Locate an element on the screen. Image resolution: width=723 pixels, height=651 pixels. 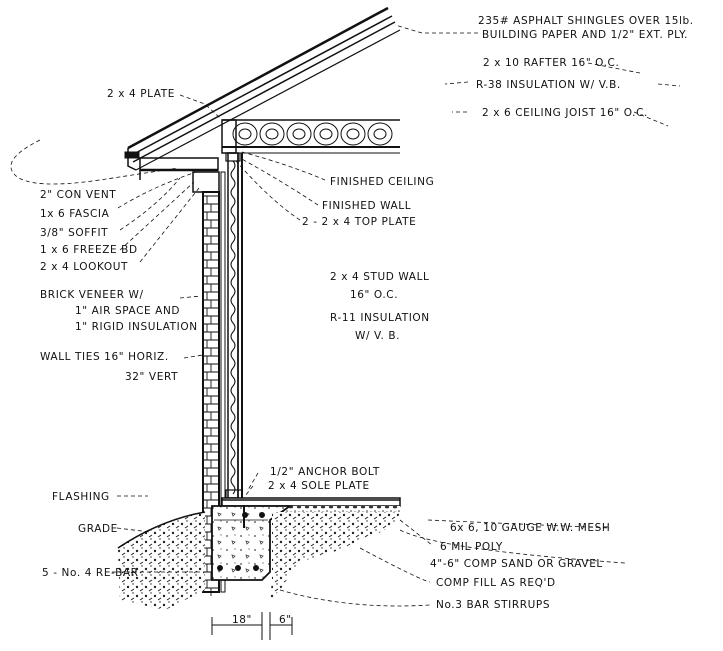
label-brick-3: 1" RIGID INSULATION is located at coordinates (136, 327).